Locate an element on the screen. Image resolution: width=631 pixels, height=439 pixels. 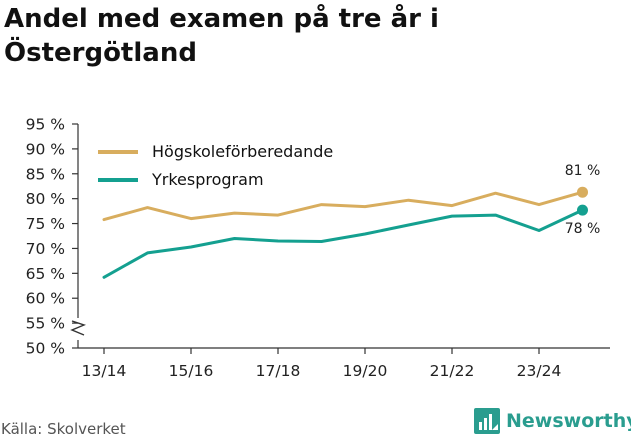
y-tick-label: 50 % is located at coordinates (45, 349).